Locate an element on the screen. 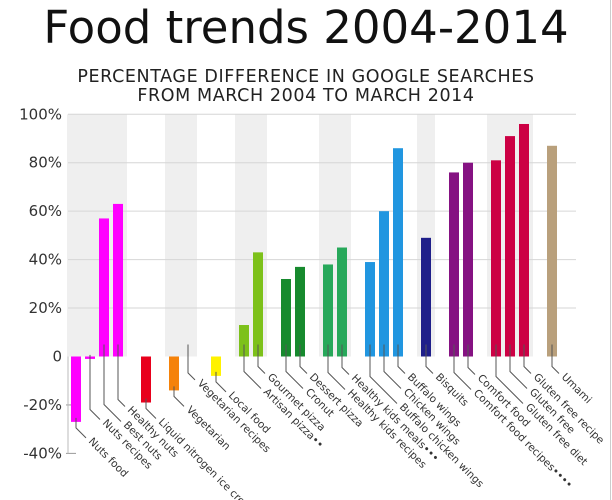 The height and width of the screenshot is (500, 612). chart-subtitle-line-2: FROM MARCH 2004 TO MARCH 2014 is located at coordinates (305, 96).